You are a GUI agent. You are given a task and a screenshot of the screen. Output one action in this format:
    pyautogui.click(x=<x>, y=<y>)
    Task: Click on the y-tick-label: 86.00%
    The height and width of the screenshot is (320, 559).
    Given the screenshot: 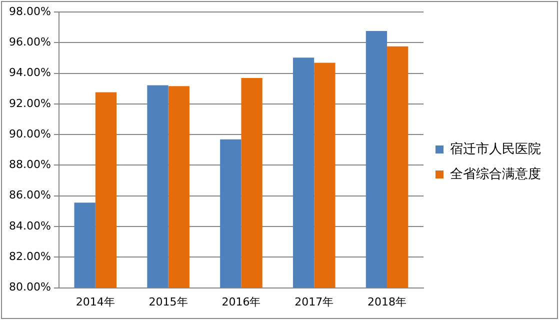 What is the action you would take?
    pyautogui.click(x=29, y=195)
    